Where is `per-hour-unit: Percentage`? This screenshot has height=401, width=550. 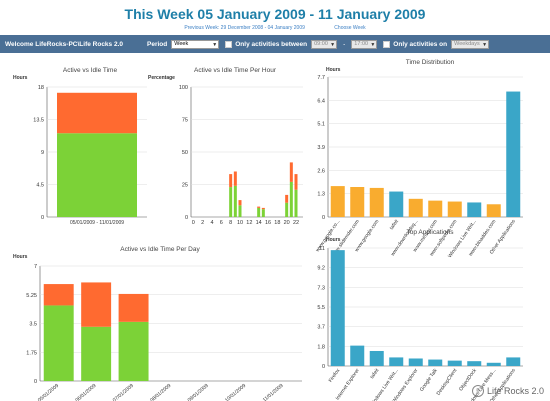
per-hour-unit: Percentage is located at coordinates (161, 78).